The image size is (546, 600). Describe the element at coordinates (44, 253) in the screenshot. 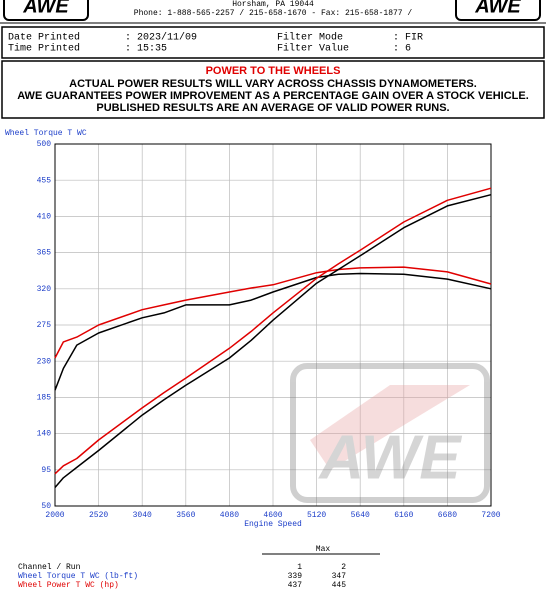

I see `y-tick-label: 365` at that location.